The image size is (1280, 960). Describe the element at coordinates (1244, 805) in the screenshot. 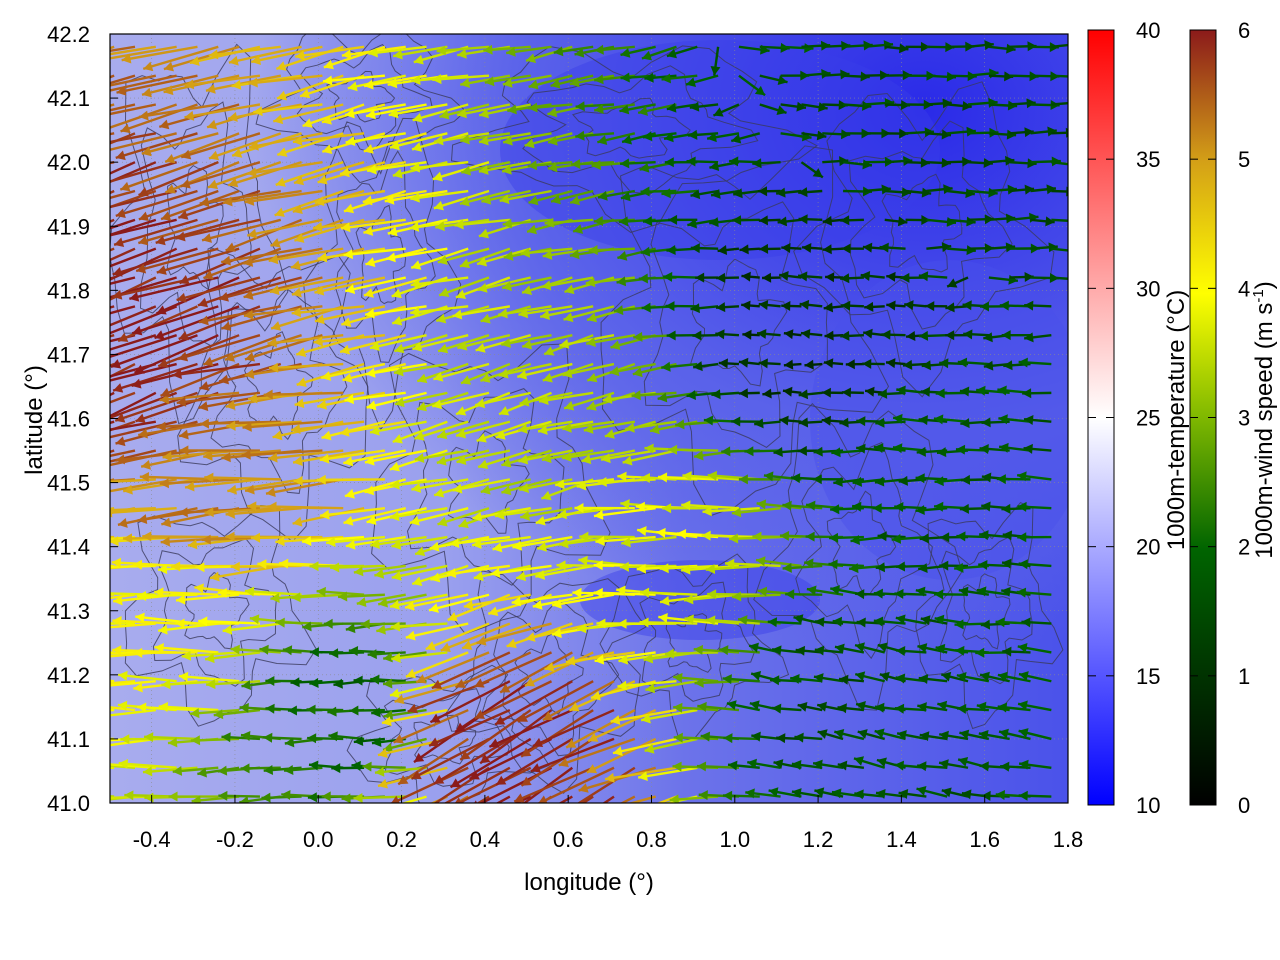

I see `colorbar-tick-label: 0` at that location.